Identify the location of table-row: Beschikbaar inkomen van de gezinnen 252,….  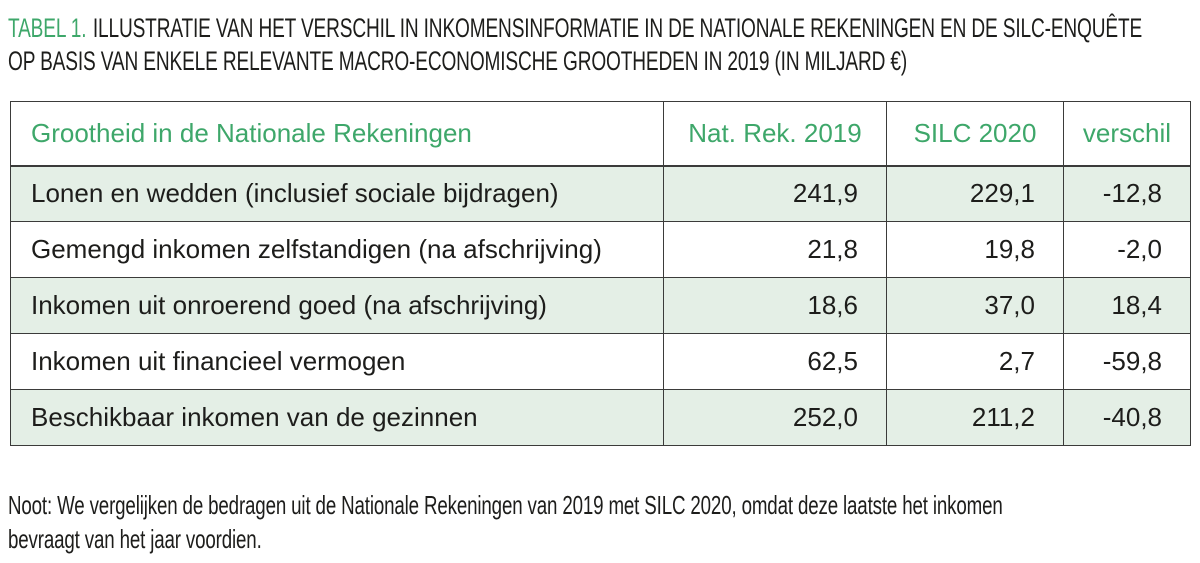
(600, 417).